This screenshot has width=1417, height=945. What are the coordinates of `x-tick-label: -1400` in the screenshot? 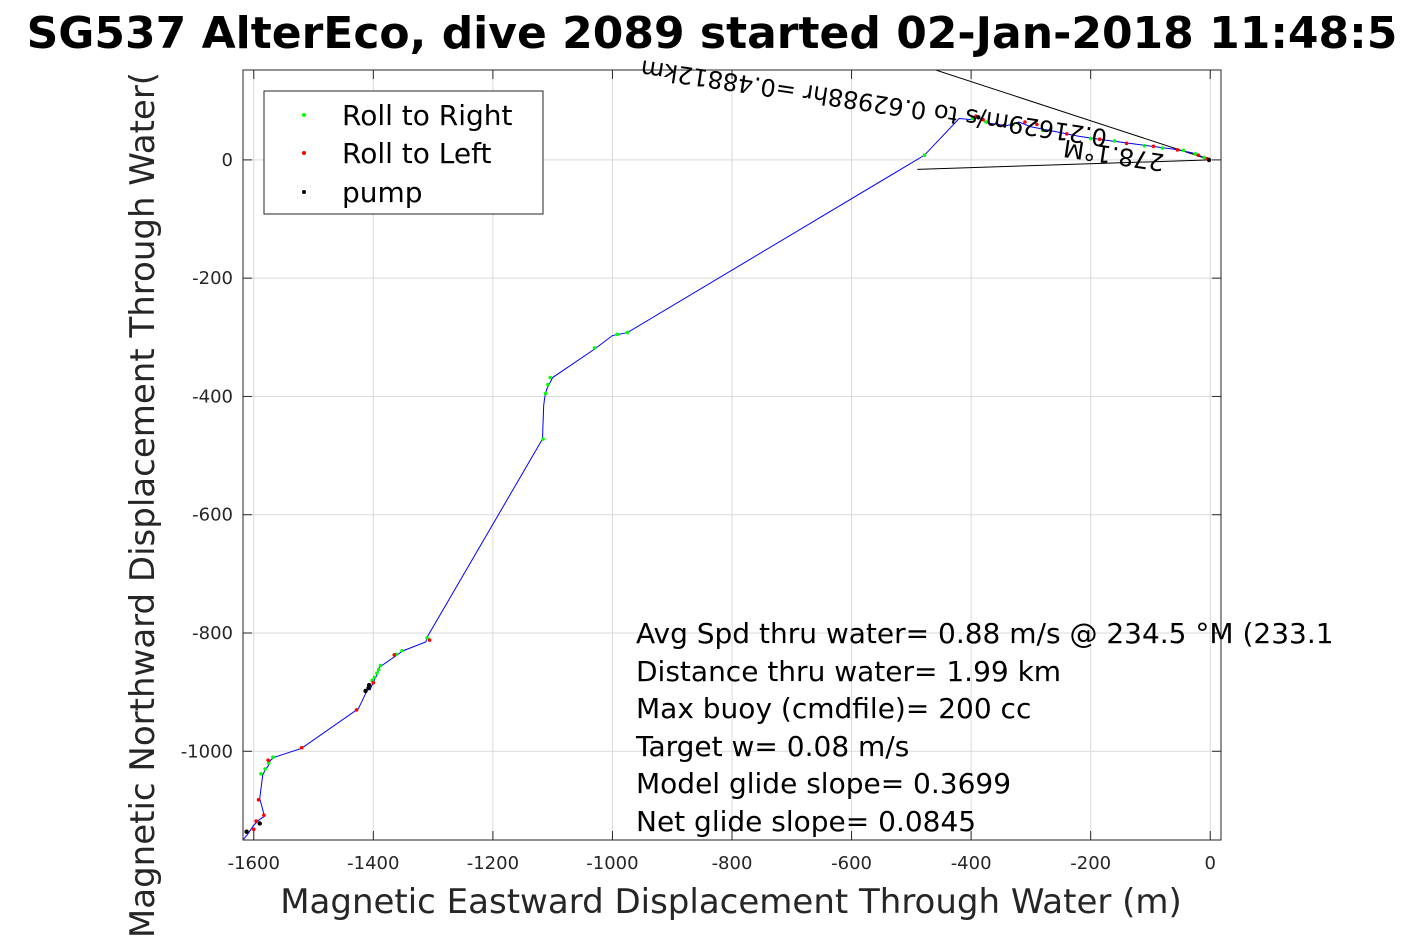 It's located at (373, 863).